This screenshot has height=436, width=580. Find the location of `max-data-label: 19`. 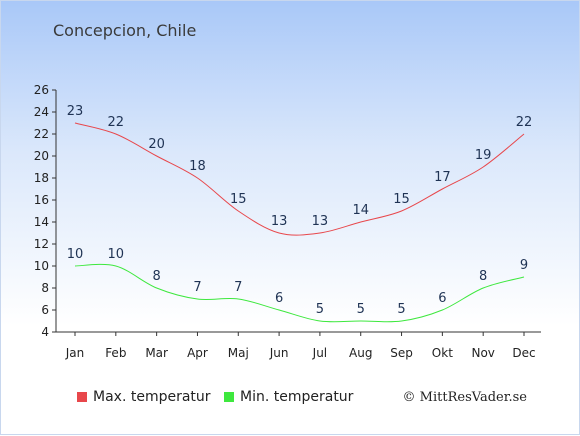

max-data-label: 19 is located at coordinates (483, 155).